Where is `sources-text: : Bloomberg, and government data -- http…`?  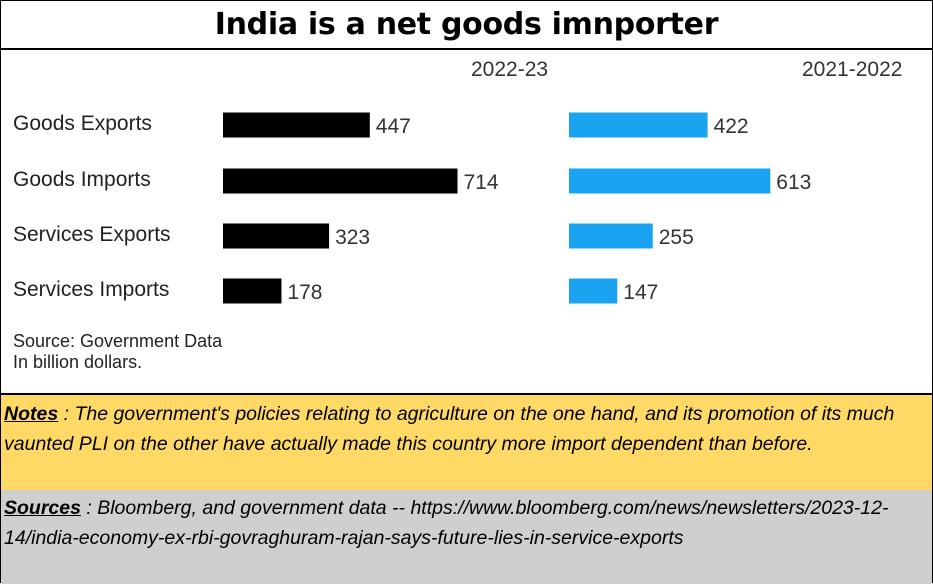 sources-text: : Bloomberg, and government data -- http… is located at coordinates (446, 523).